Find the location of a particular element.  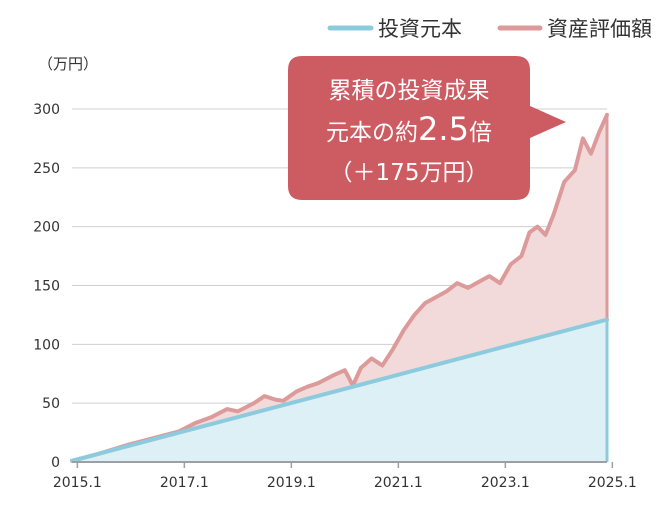

x-tick-label-2015.1: 2015.1 is located at coordinates (77, 483).